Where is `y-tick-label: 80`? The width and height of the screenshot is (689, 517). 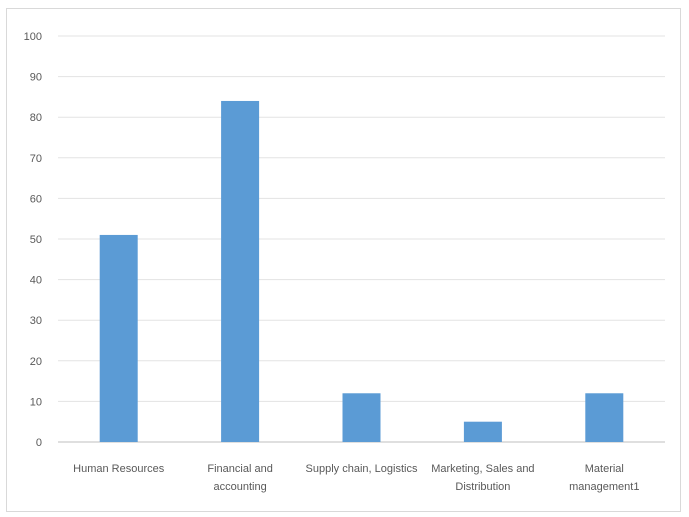
y-tick-label: 80 is located at coordinates (36, 118).